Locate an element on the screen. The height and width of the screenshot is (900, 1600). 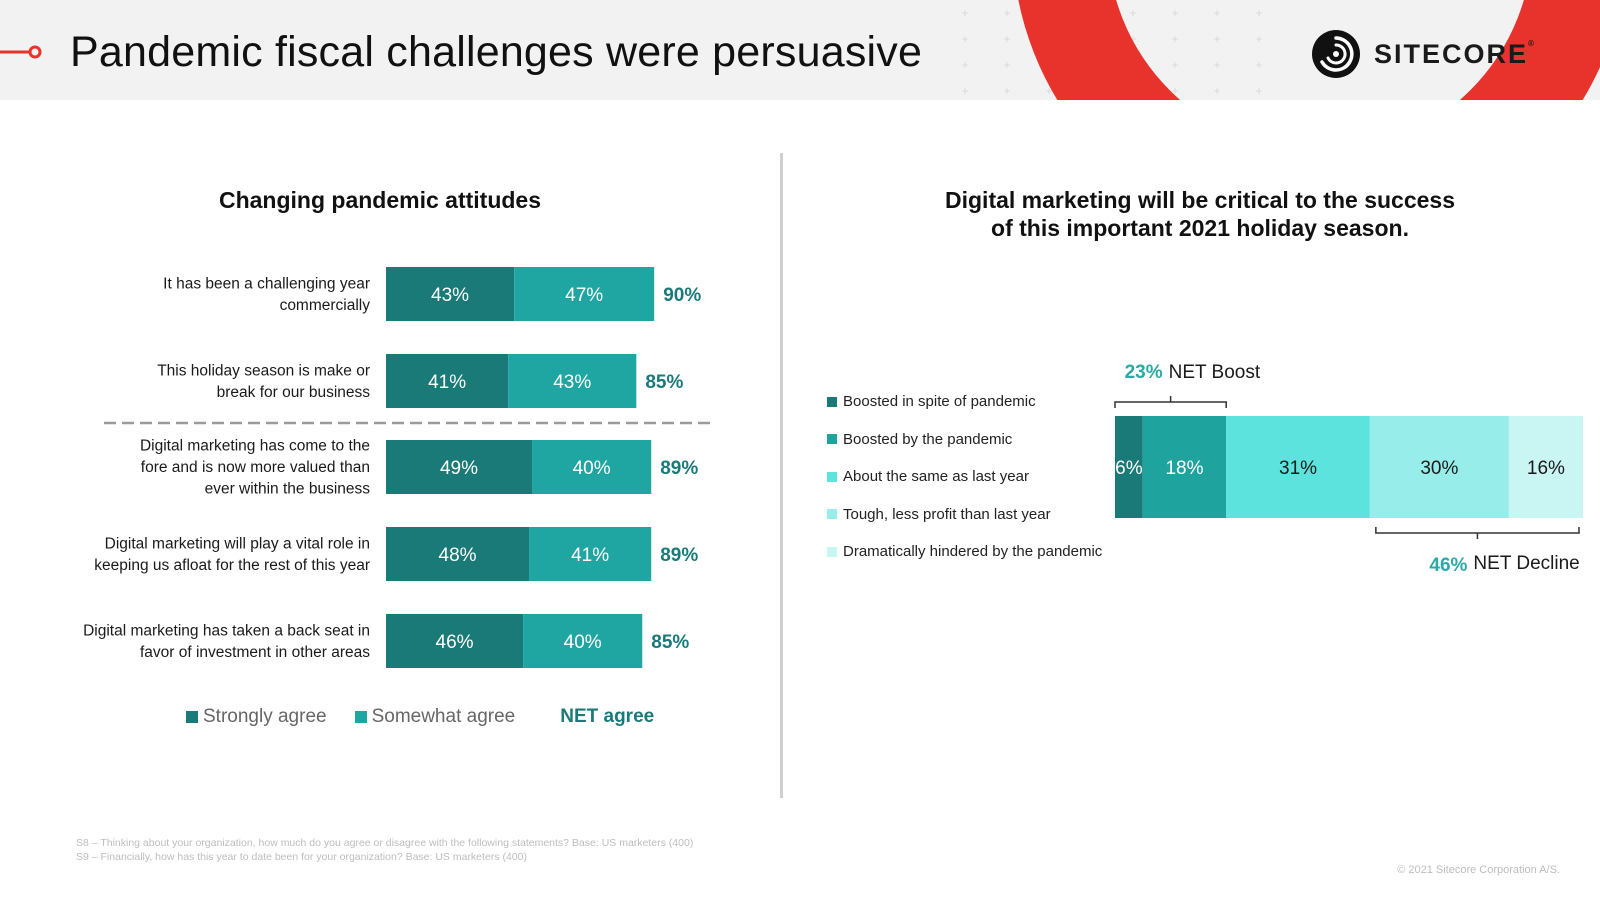
bar-value-label: 46% is located at coordinates (455, 642).